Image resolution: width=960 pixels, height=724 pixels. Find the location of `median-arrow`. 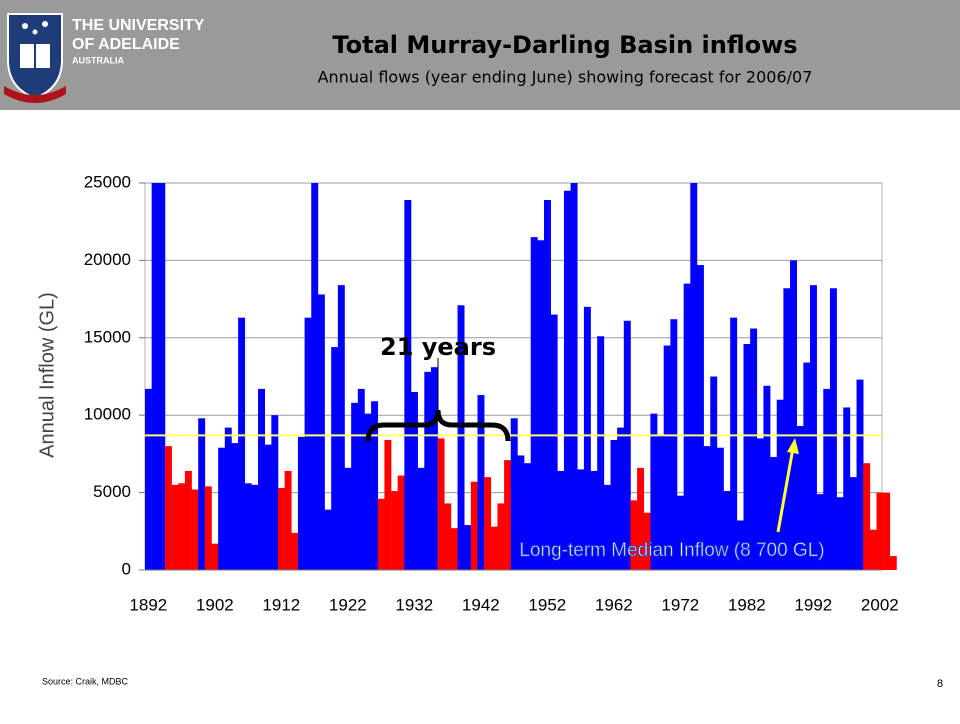

median-arrow is located at coordinates (785, 490).